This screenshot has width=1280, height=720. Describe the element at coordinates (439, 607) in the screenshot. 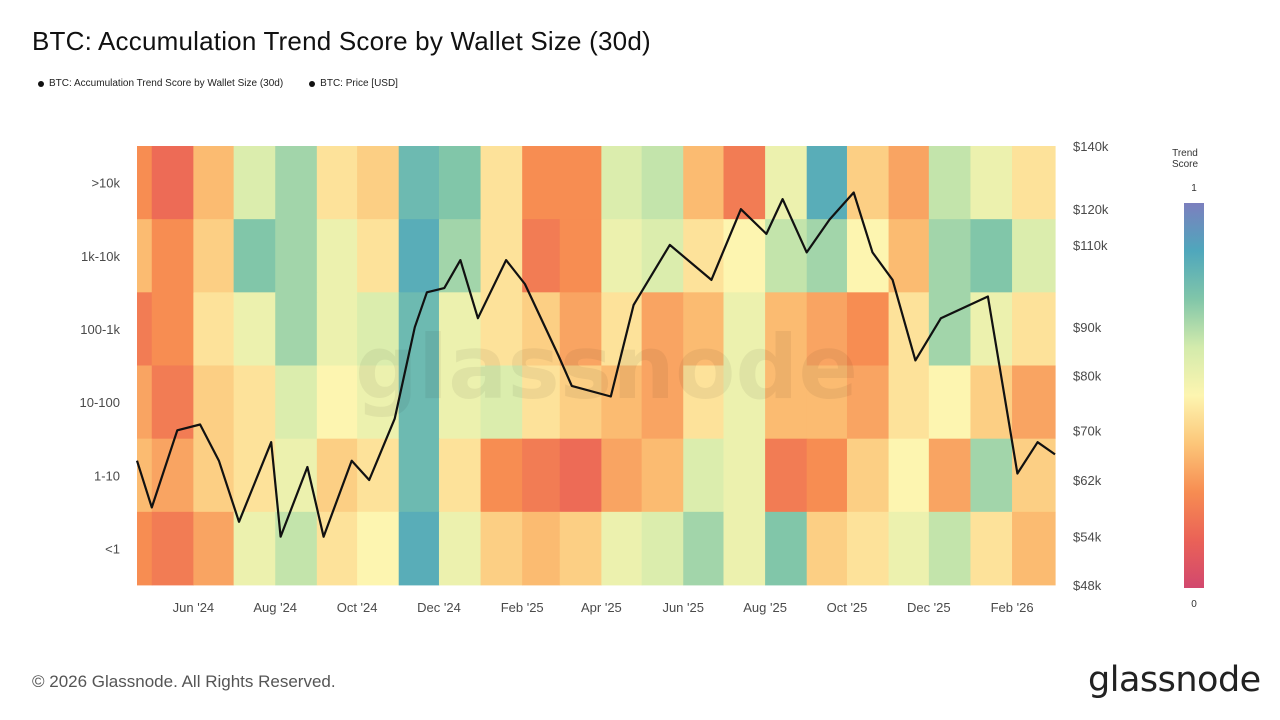

I see `x-tick-label: Dec '24` at that location.